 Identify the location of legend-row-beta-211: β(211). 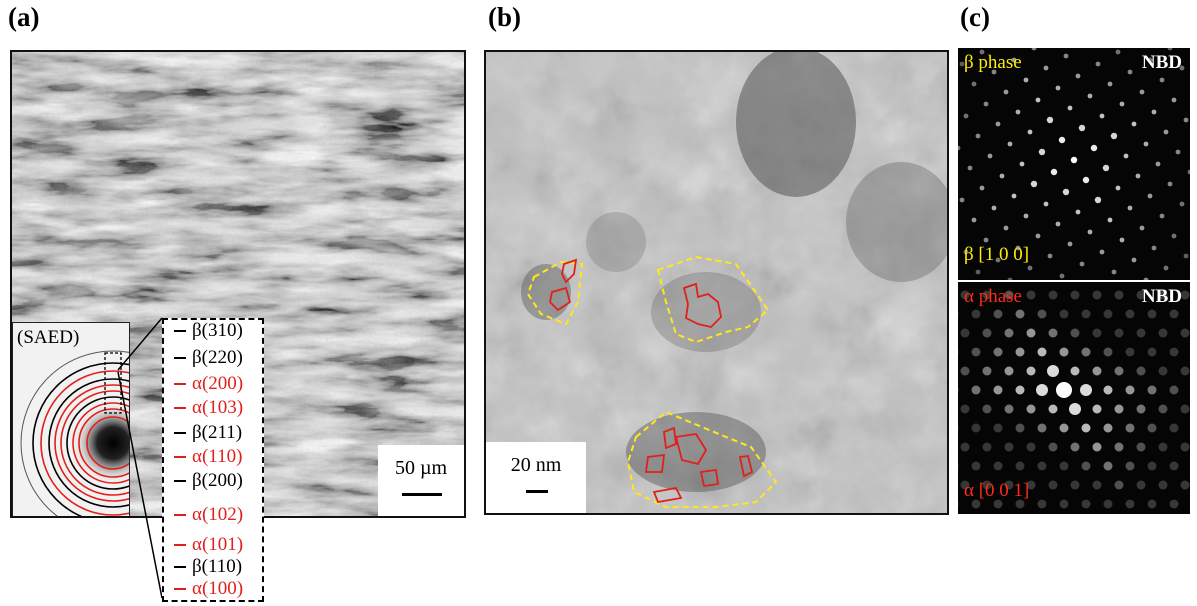
(213, 433).